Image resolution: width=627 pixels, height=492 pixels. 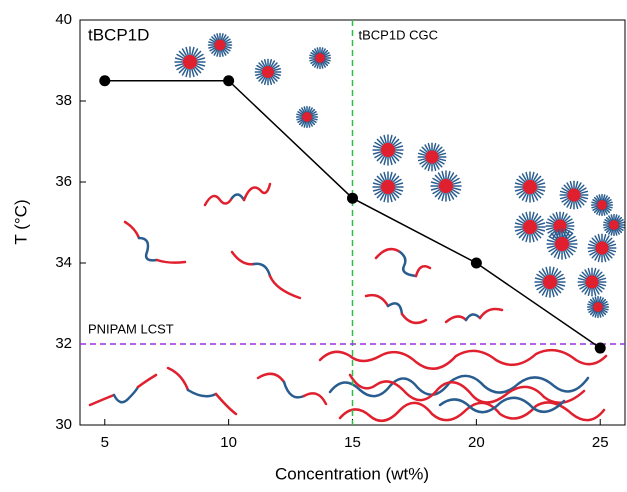 I want to click on reference-label: PNIPAM LCST, so click(x=131, y=328).